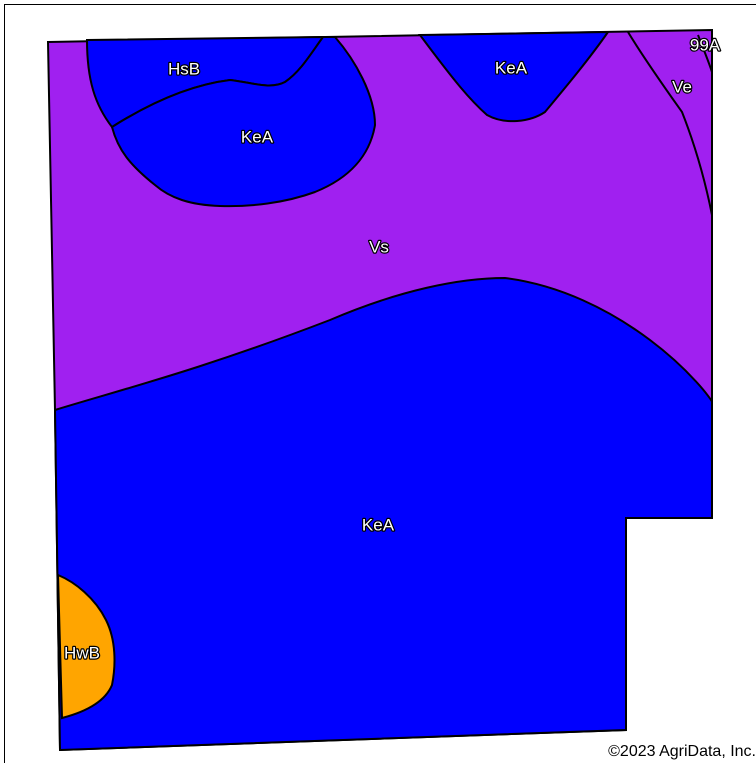 The width and height of the screenshot is (756, 763). What do you see at coordinates (243, 122) in the screenshot?
I see `map-unit-kea-top-left` at bounding box center [243, 122].